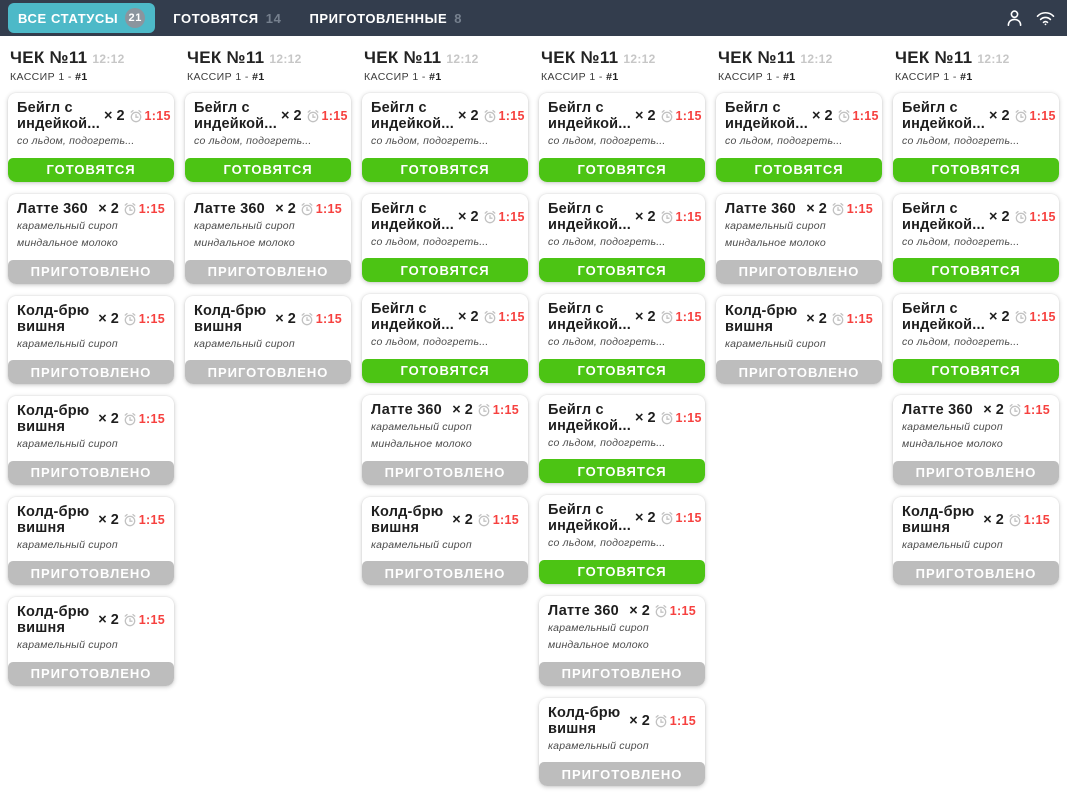 The height and width of the screenshot is (800, 1067). Describe the element at coordinates (397, 77) in the screenshot. I see `cashier-label: КАССИР 1 -` at that location.